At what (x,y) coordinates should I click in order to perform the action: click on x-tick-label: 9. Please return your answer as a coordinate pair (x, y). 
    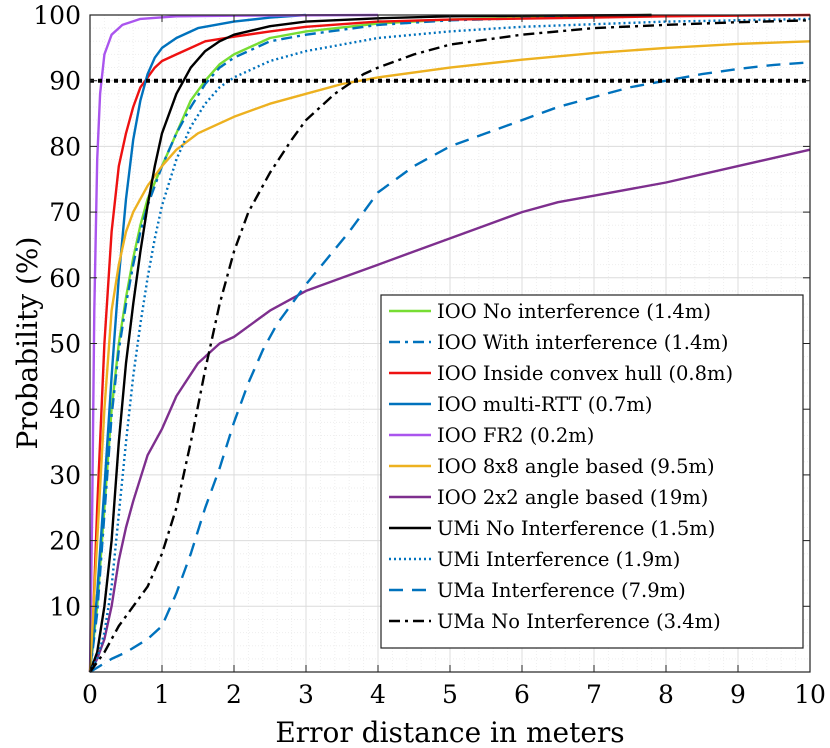
    Looking at the image, I should click on (738, 694).